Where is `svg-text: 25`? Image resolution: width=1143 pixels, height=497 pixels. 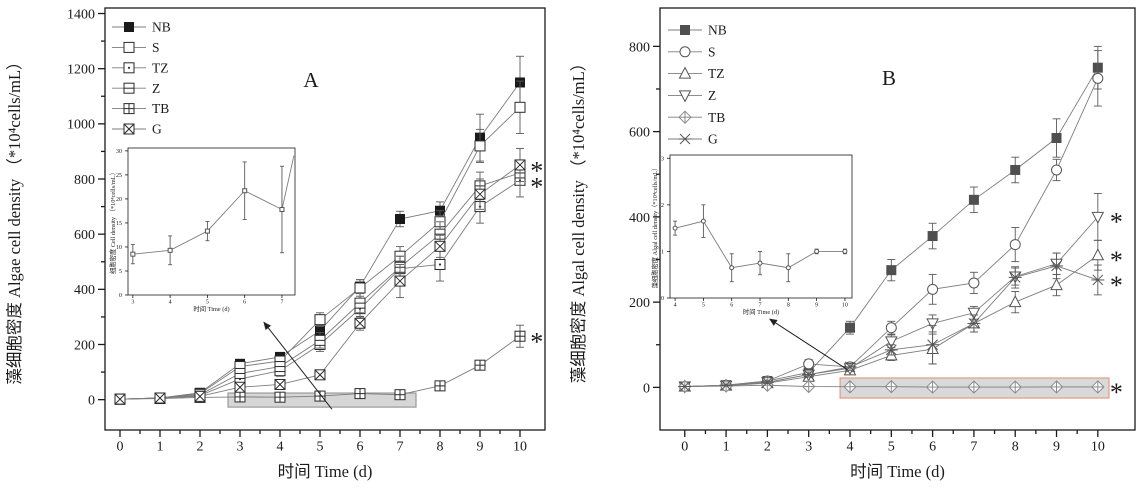
svg-text: 25 is located at coordinates (119, 176).